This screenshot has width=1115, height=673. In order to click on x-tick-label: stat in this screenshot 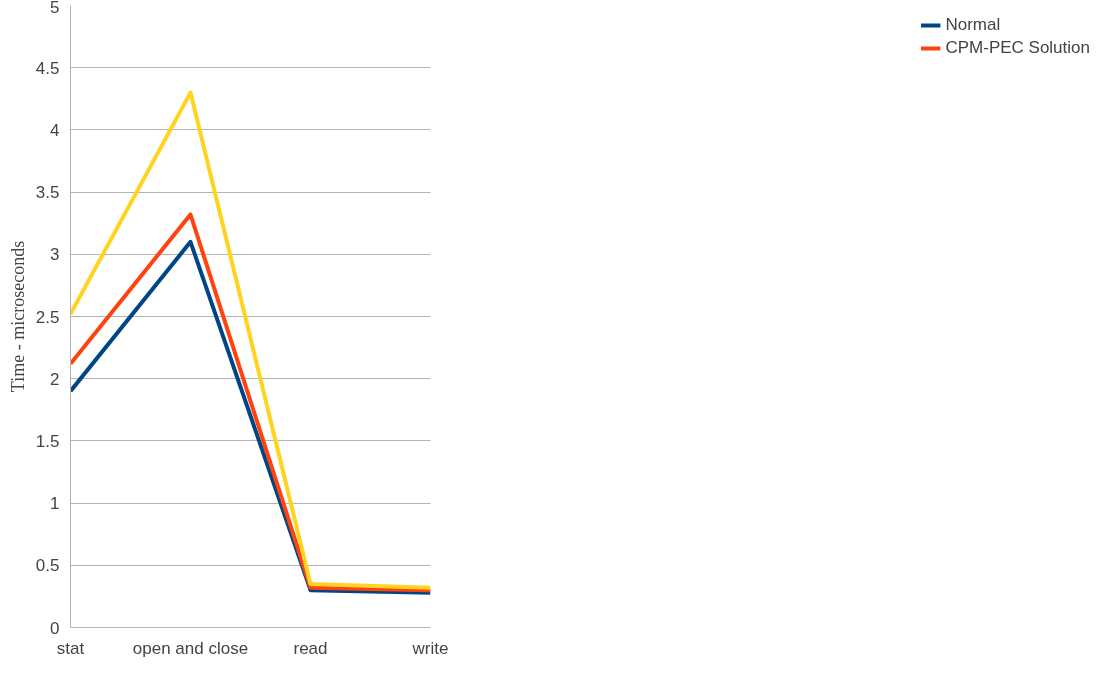, I will do `click(70, 648)`.